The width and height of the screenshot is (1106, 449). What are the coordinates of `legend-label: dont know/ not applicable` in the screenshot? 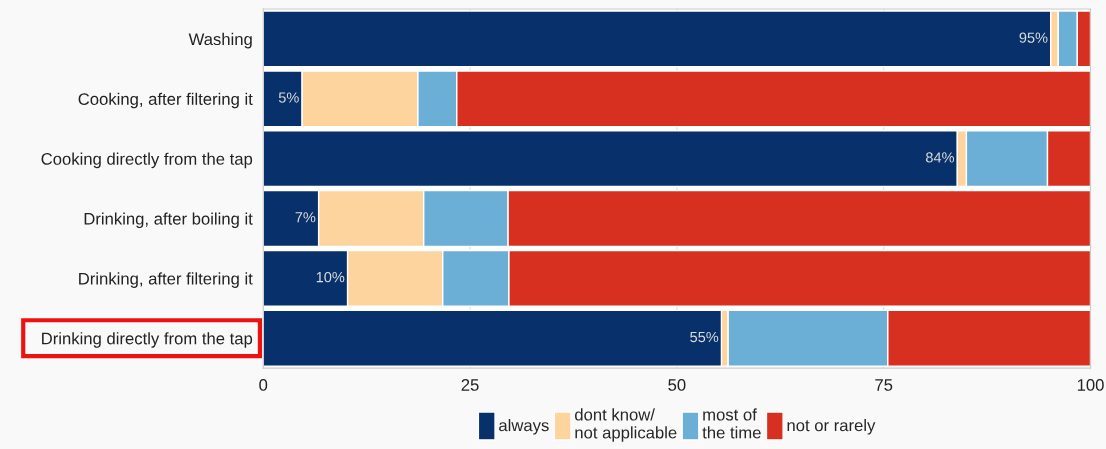 It's located at (626, 425).